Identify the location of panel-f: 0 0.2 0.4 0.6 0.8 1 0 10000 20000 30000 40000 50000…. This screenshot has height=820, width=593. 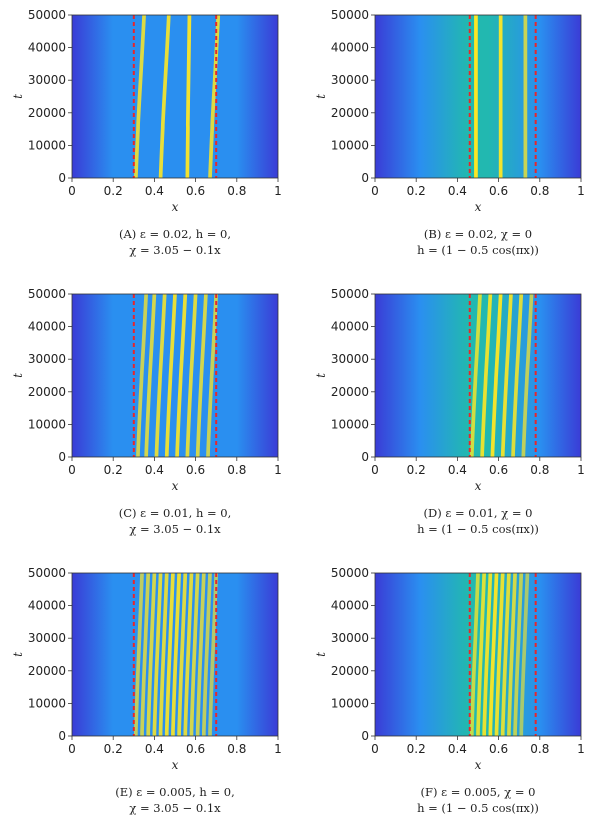
(449, 690).